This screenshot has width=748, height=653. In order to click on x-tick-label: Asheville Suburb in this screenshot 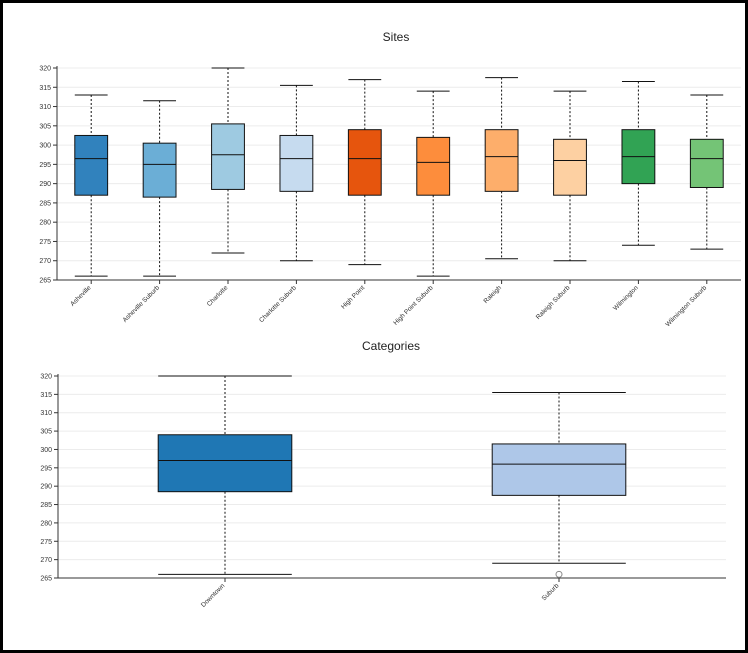, I will do `click(142, 304)`.